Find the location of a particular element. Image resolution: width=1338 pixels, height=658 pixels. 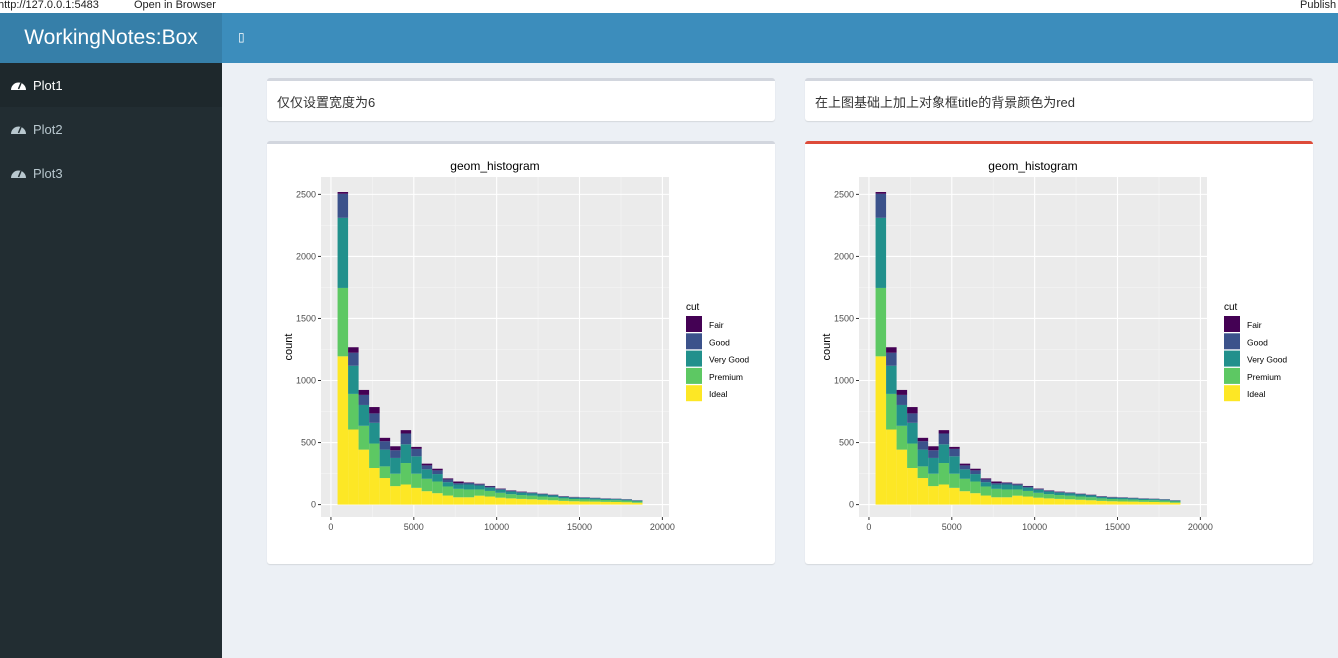

publish-button: Publish is located at coordinates (1318, 5).